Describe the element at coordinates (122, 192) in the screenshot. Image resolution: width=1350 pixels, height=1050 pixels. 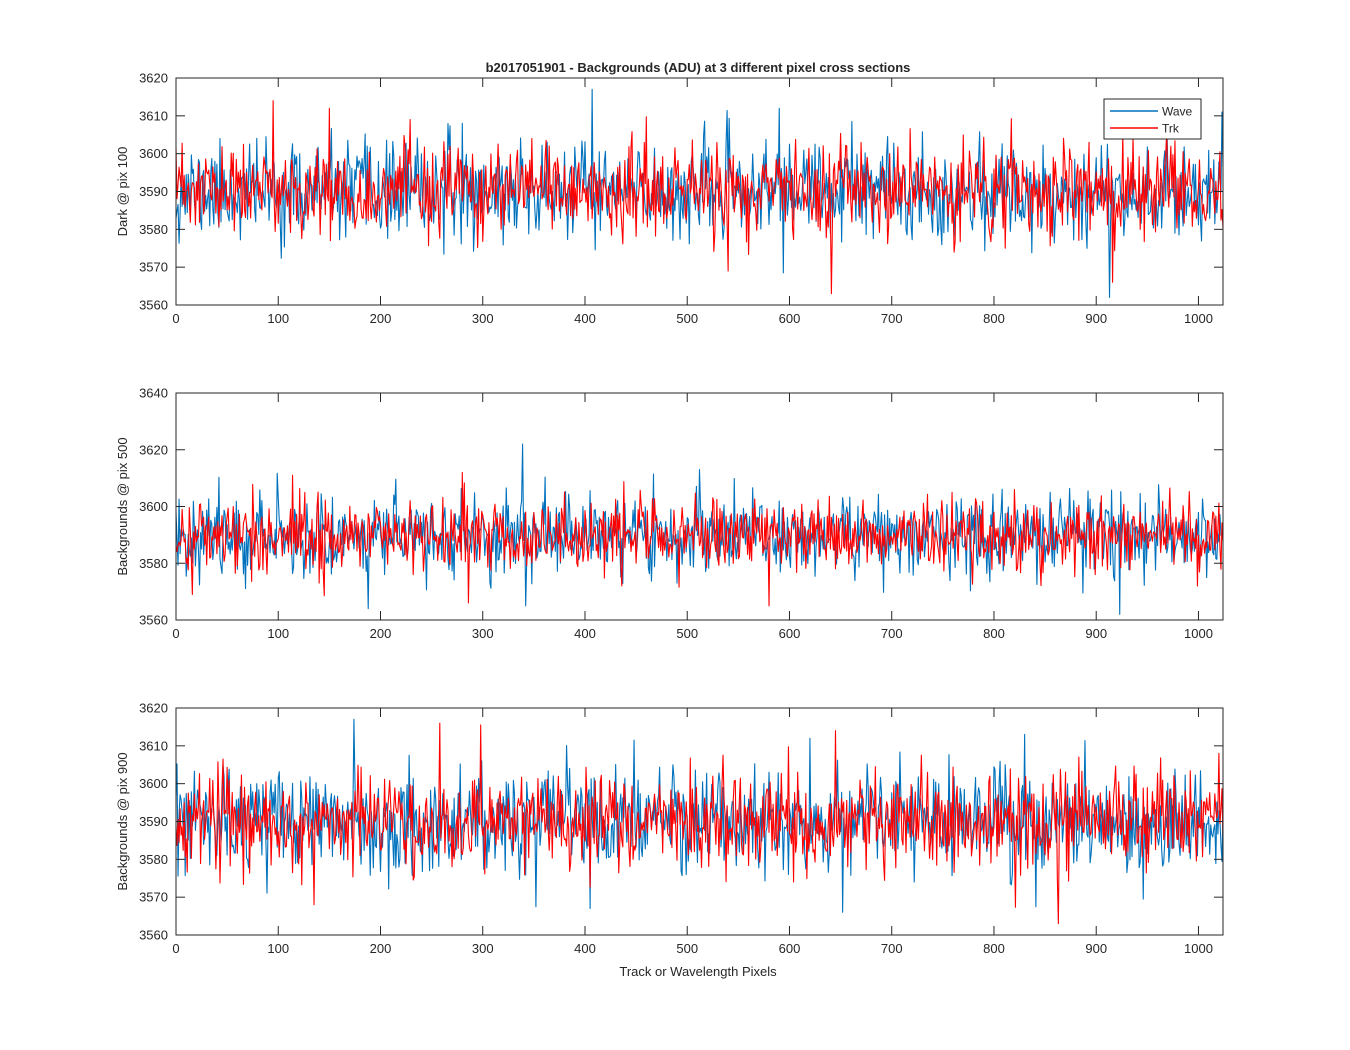
I see `y-axis-label: Dark @ pix 100` at that location.